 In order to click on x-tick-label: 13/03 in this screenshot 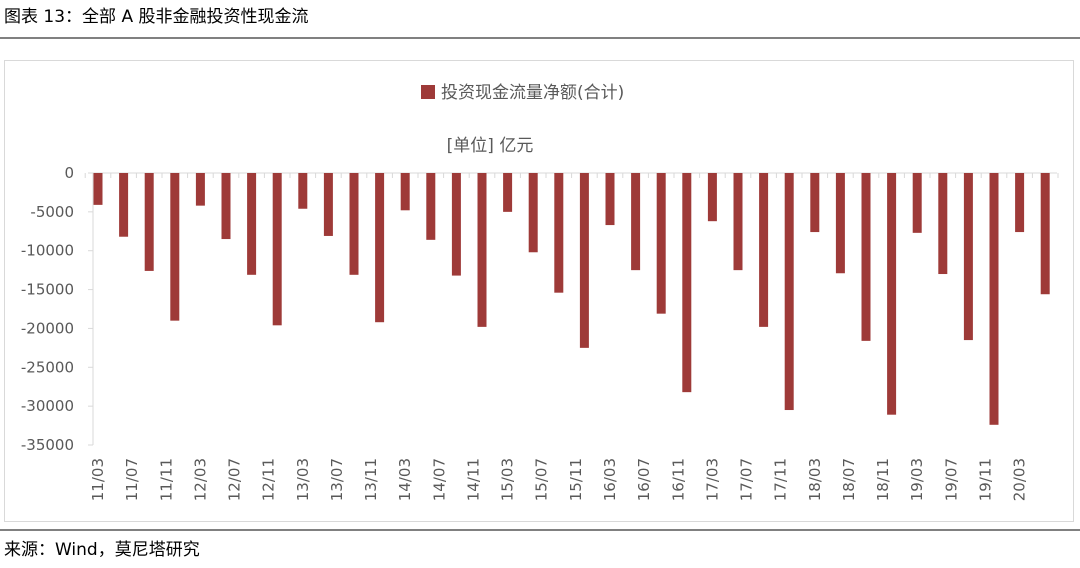, I will do `click(303, 479)`.